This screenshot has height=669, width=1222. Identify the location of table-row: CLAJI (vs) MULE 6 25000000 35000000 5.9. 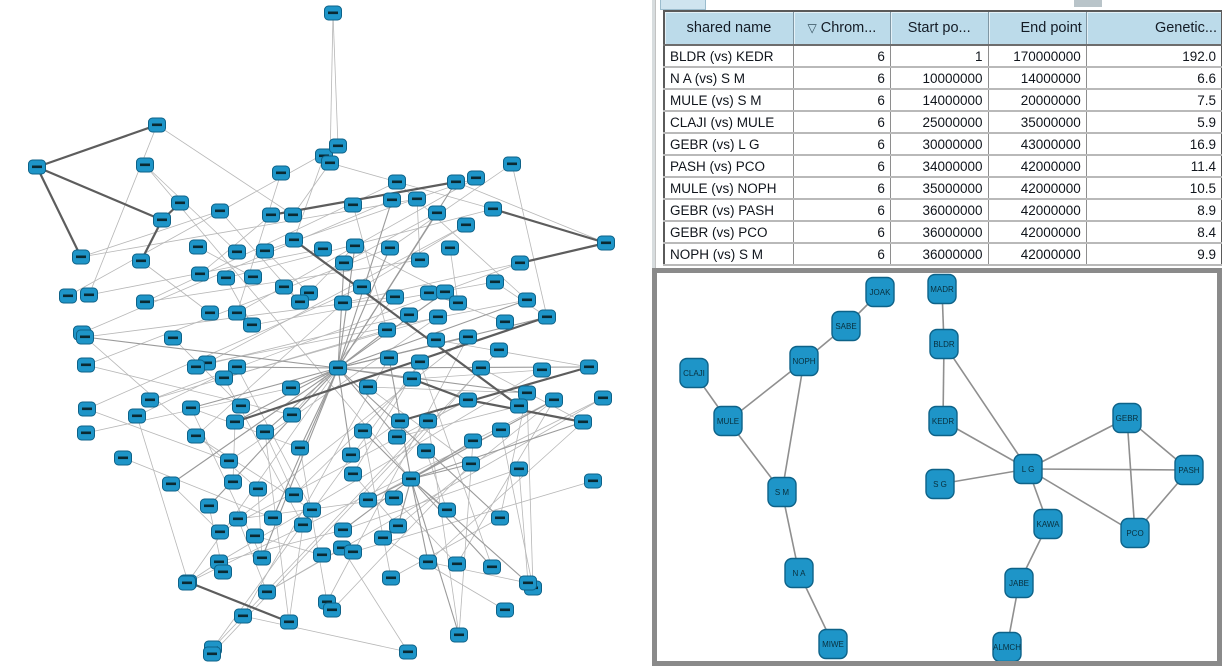
(943, 122).